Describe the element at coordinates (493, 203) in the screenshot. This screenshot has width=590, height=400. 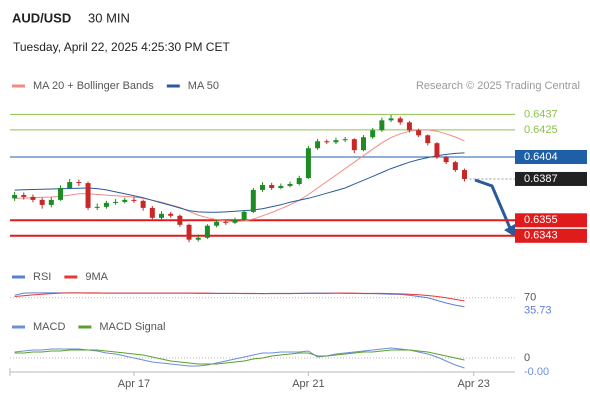
I see `forecast-arrow` at that location.